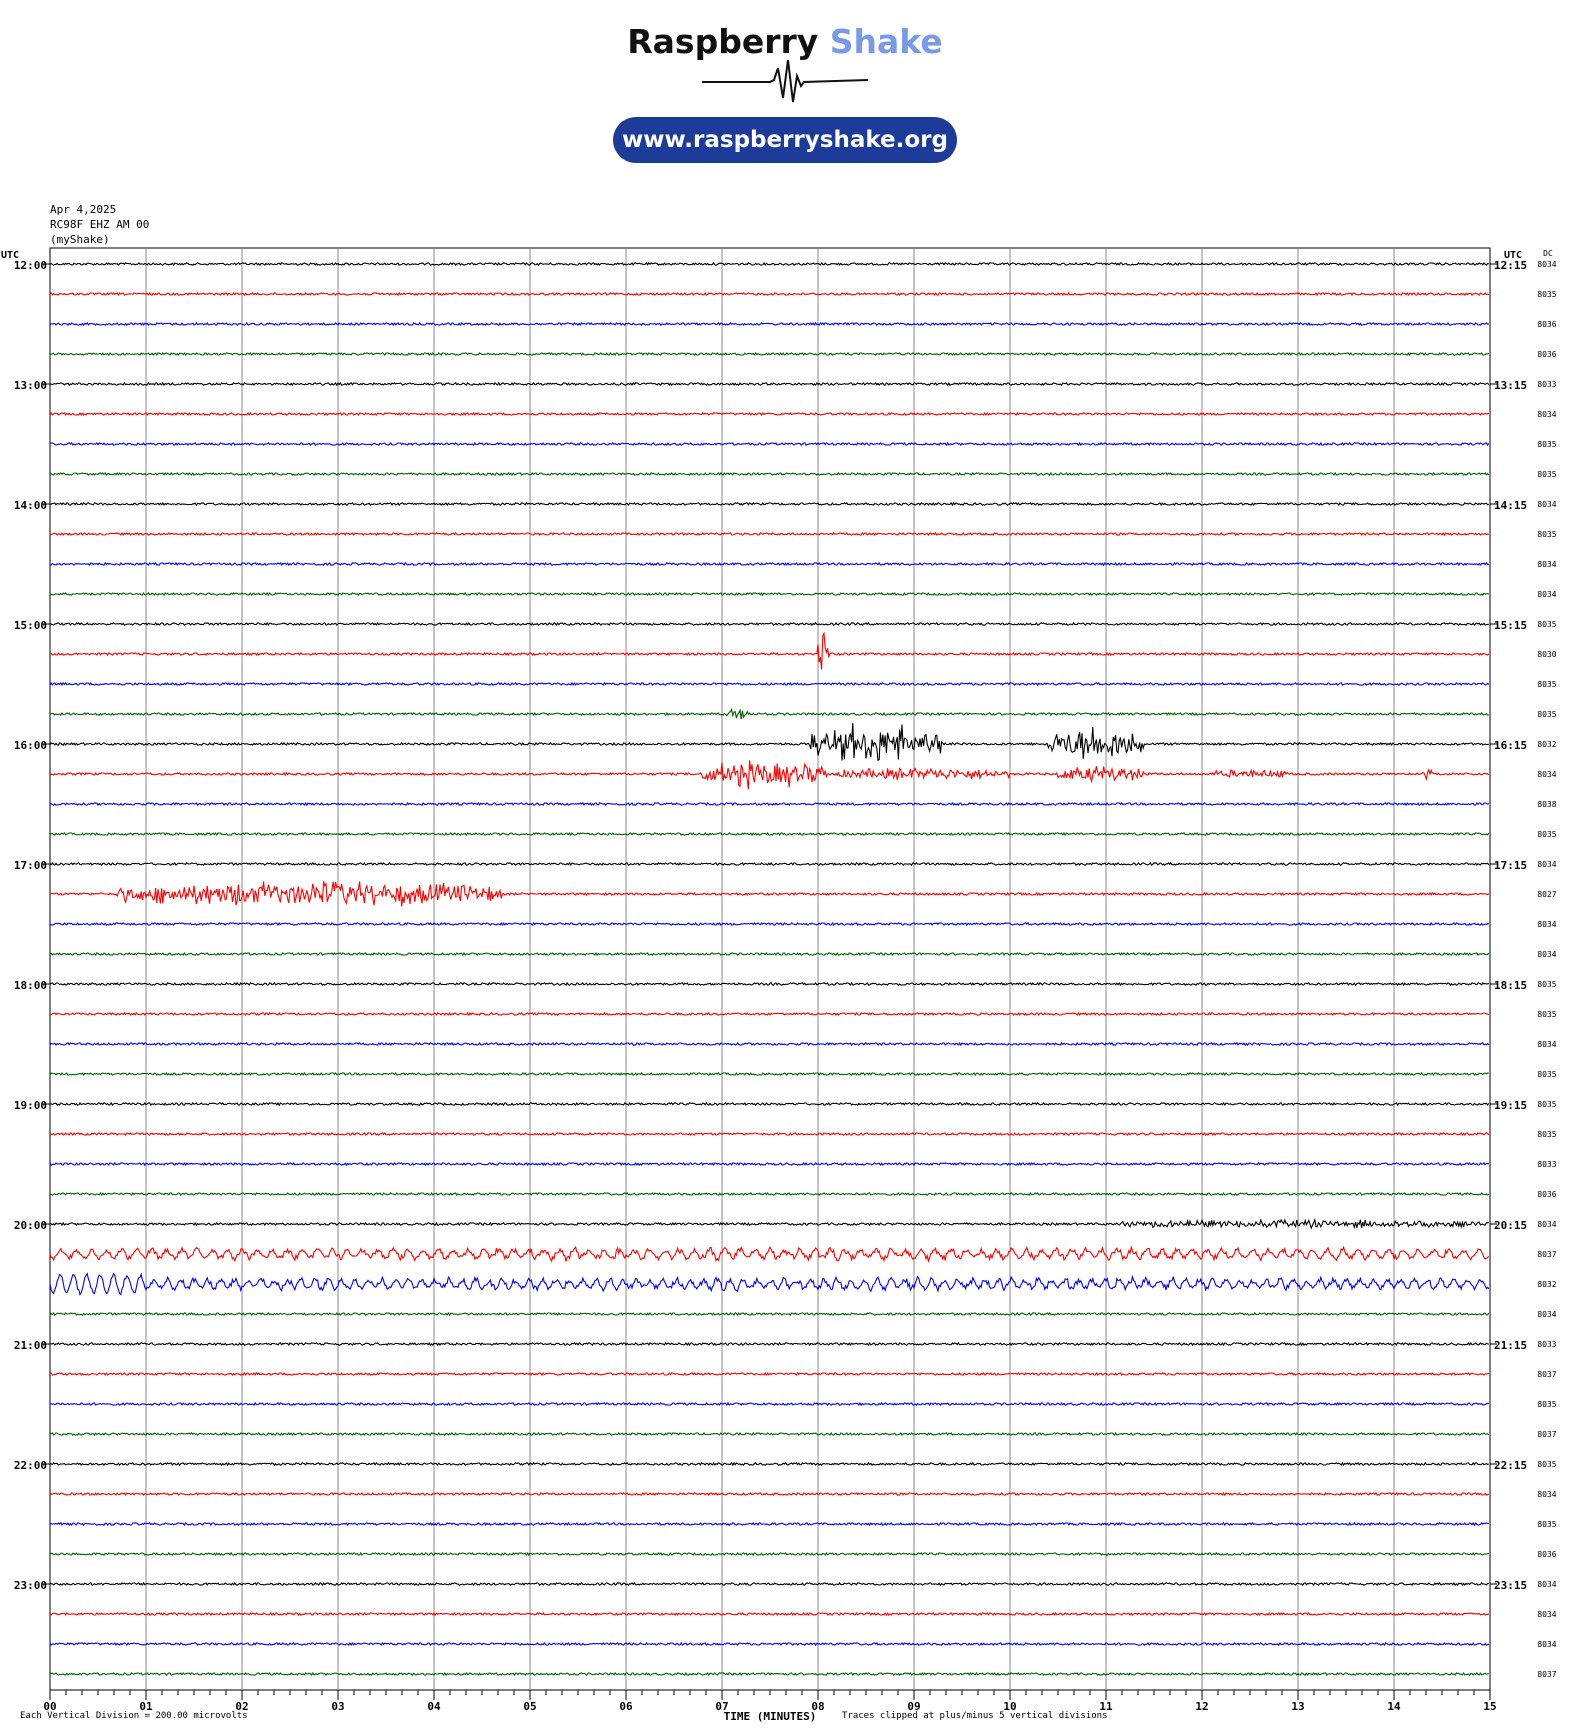  I want to click on hour-label-right: 12:15, so click(1510, 265).